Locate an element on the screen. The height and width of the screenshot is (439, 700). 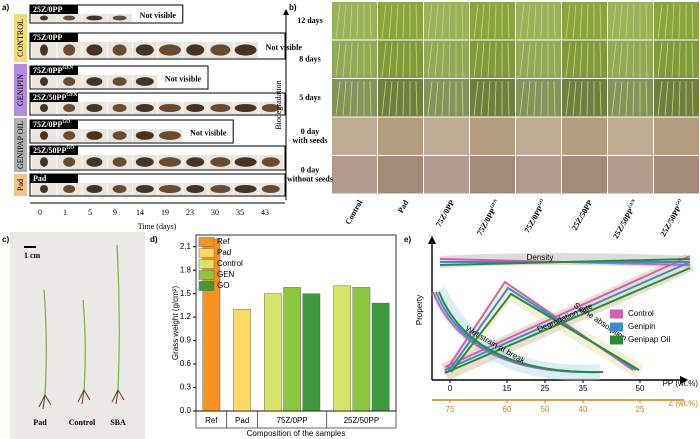
day-label: 43 is located at coordinates (265, 212).